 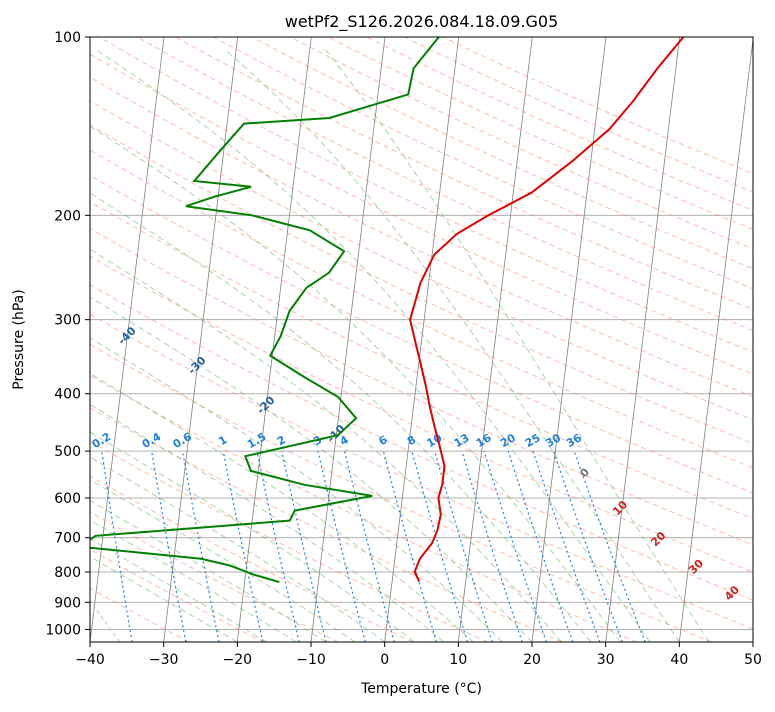 What do you see at coordinates (553, 440) in the screenshot?
I see `mixing-ratio-label: 30` at bounding box center [553, 440].